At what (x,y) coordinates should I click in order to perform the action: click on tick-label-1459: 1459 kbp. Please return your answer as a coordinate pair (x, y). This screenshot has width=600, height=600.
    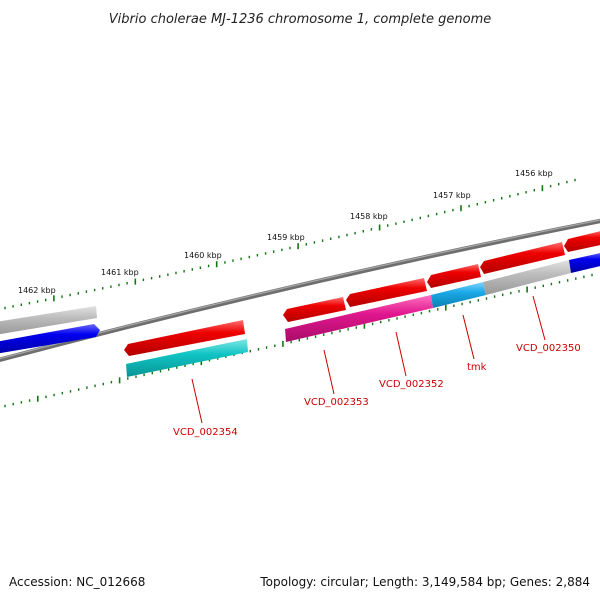
    Looking at the image, I should click on (286, 237).